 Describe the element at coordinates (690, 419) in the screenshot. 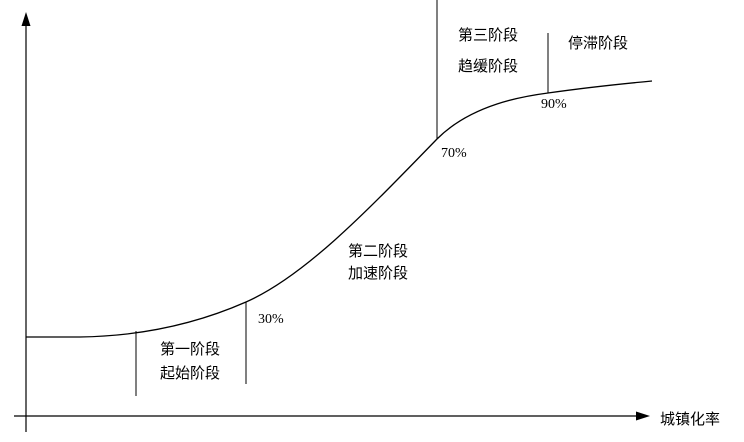

I see `x-axis-label: 城镇化率` at that location.